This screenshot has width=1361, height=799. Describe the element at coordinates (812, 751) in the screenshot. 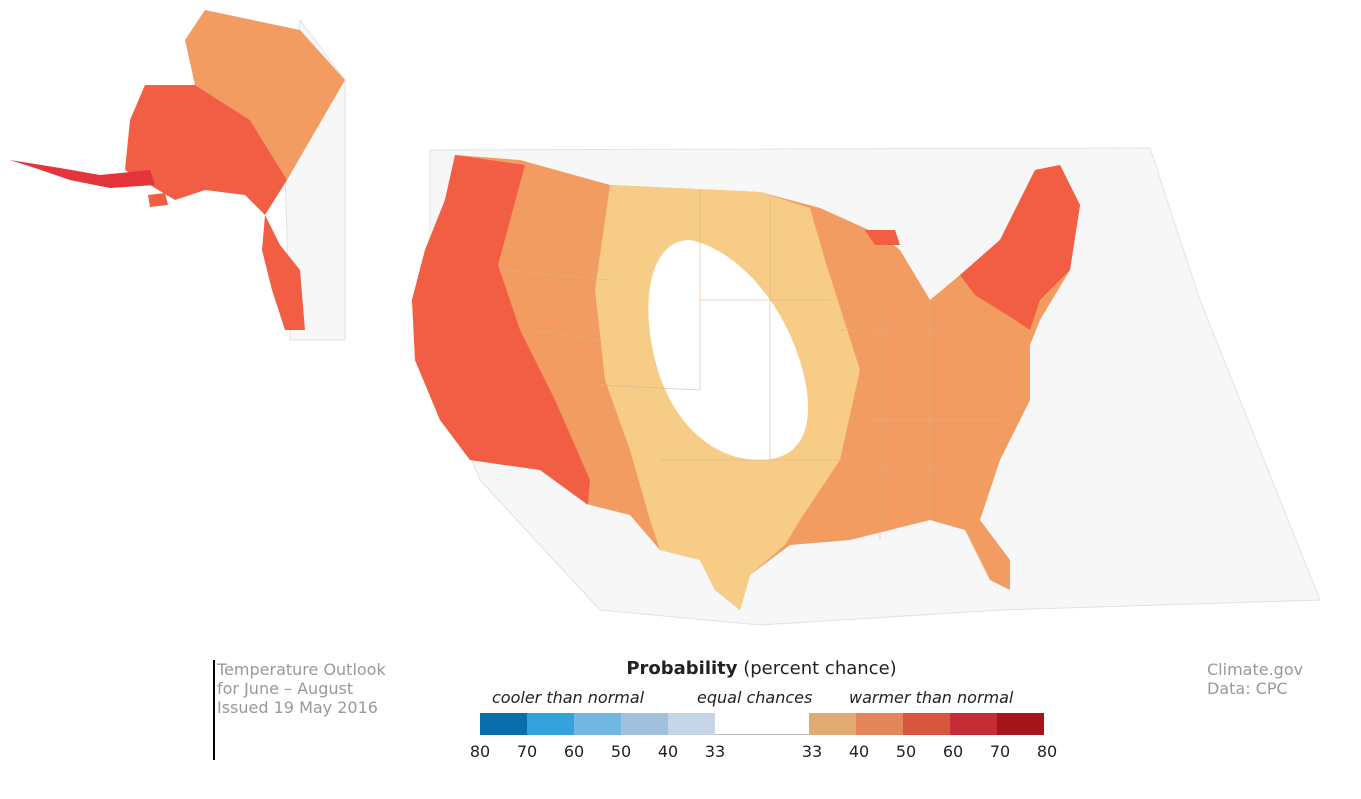

I see `legend-tick-warm-0: 33` at that location.